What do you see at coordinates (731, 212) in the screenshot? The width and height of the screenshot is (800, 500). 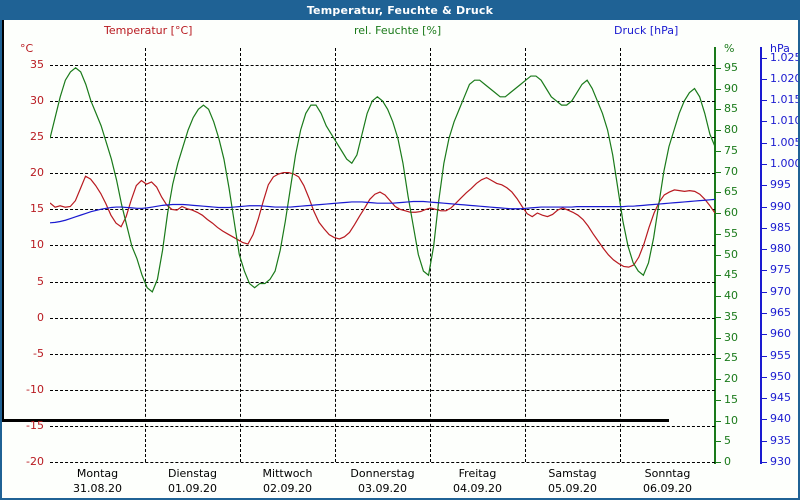 I see `humidity-tick-label: 60` at bounding box center [731, 212].